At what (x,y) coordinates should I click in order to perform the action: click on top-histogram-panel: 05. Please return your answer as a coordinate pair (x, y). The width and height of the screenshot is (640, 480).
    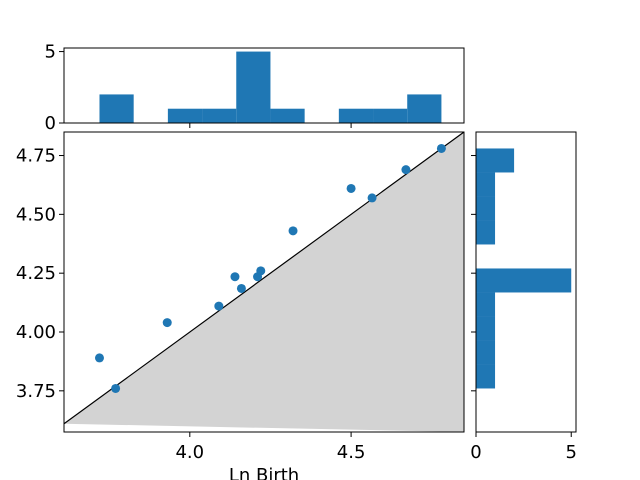
    Looking at the image, I should click on (255, 88).